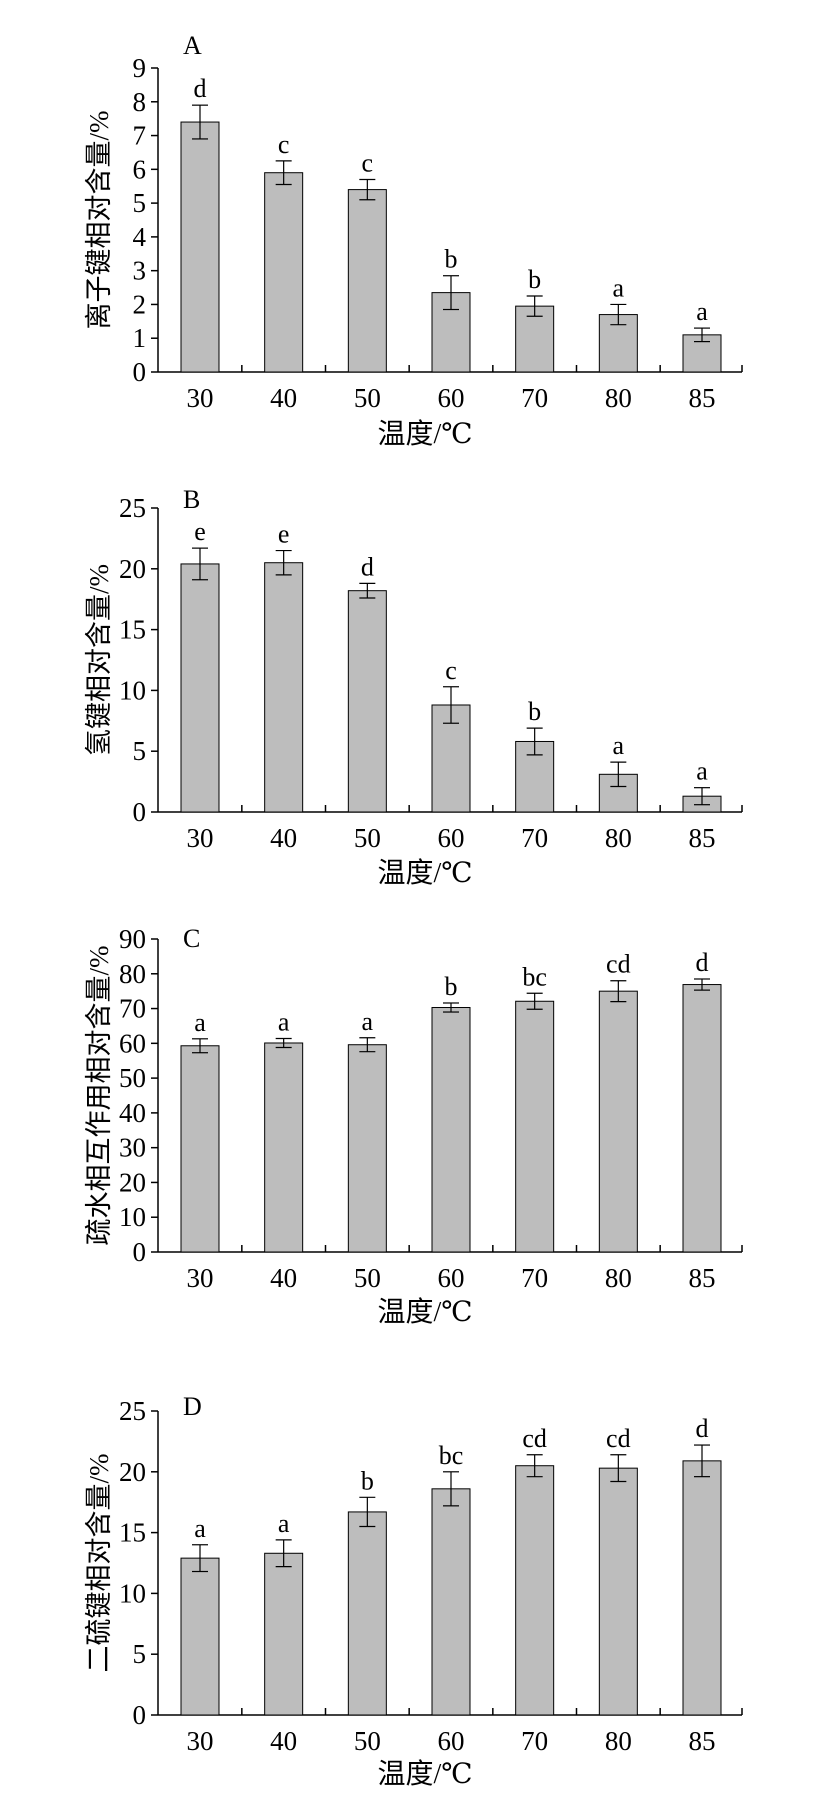  What do you see at coordinates (132, 1148) in the screenshot?
I see `y-tick-label: 30` at bounding box center [132, 1148].